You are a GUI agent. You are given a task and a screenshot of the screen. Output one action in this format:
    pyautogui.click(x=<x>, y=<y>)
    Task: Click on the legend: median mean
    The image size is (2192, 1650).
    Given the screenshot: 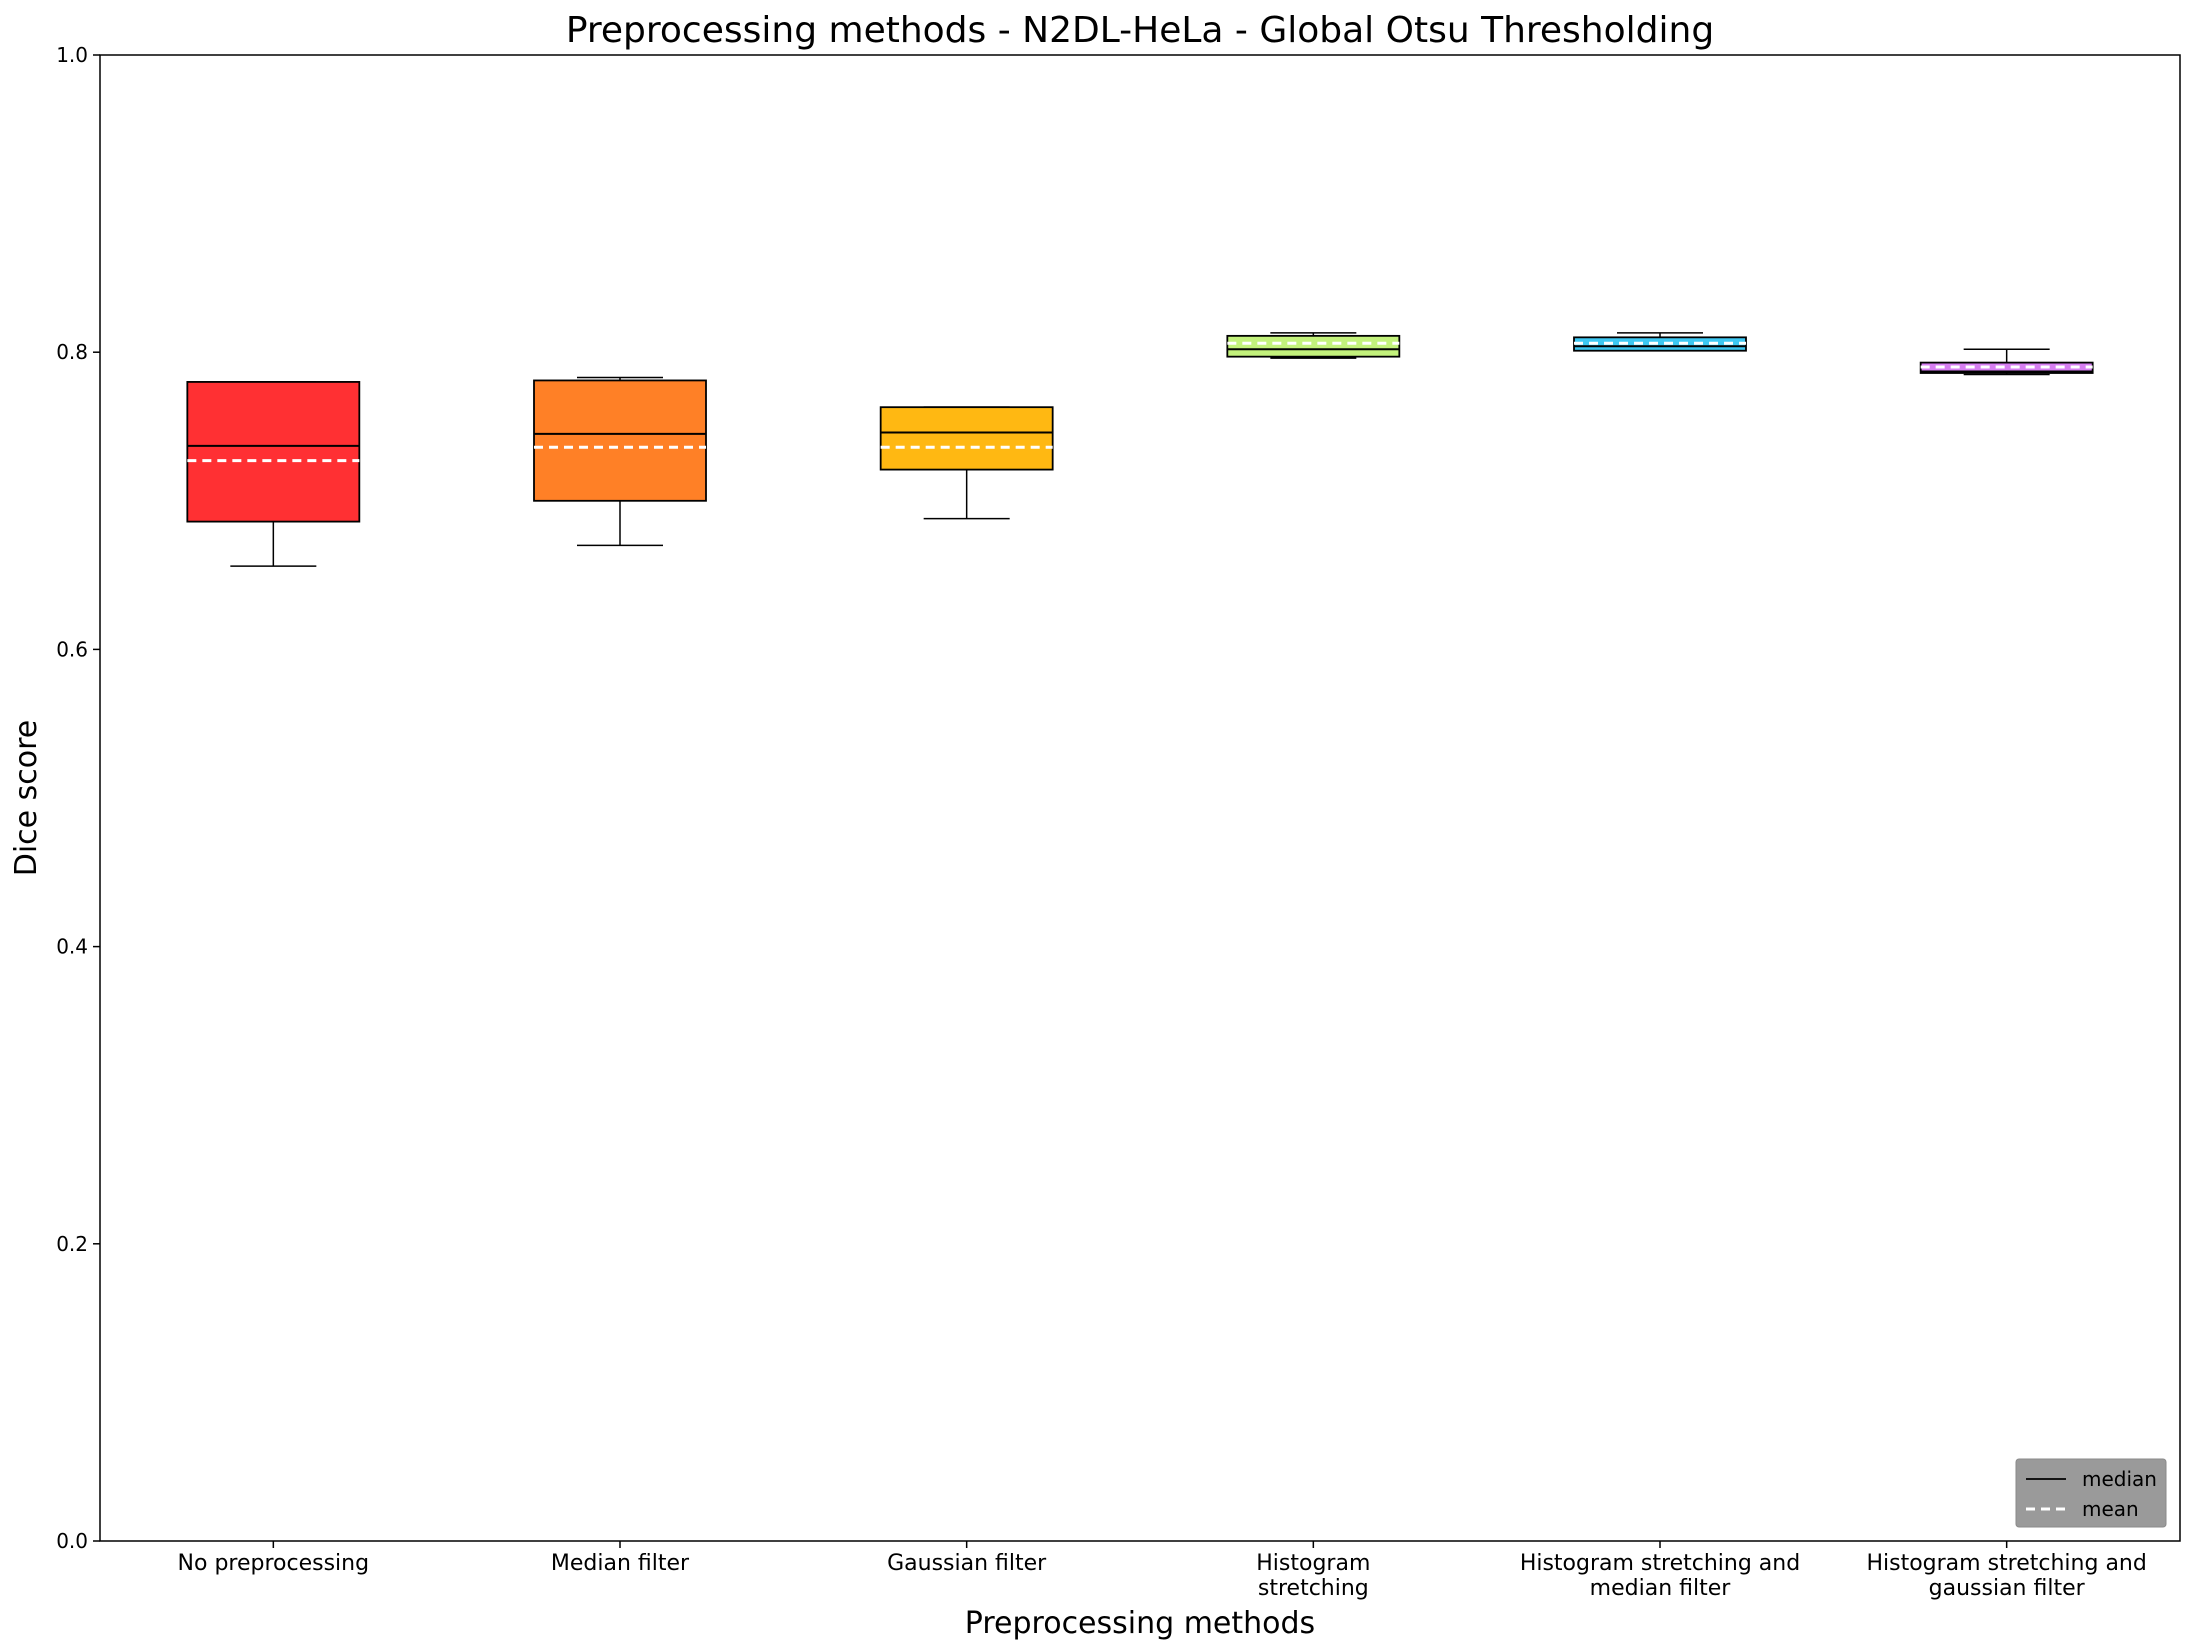 What is the action you would take?
    pyautogui.click(x=2091, y=1493)
    